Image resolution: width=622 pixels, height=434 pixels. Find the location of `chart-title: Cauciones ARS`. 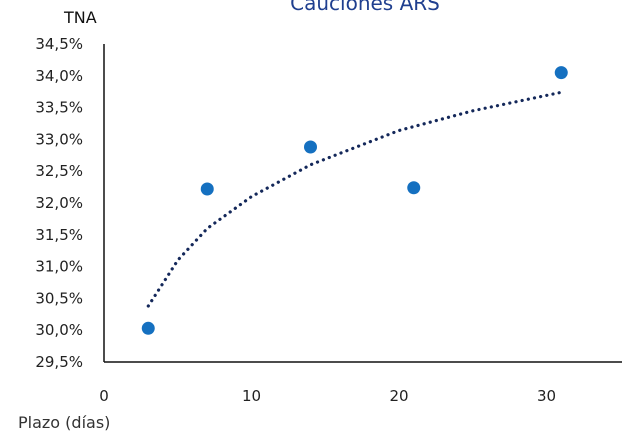

chart-title: Cauciones ARS is located at coordinates (365, 7).